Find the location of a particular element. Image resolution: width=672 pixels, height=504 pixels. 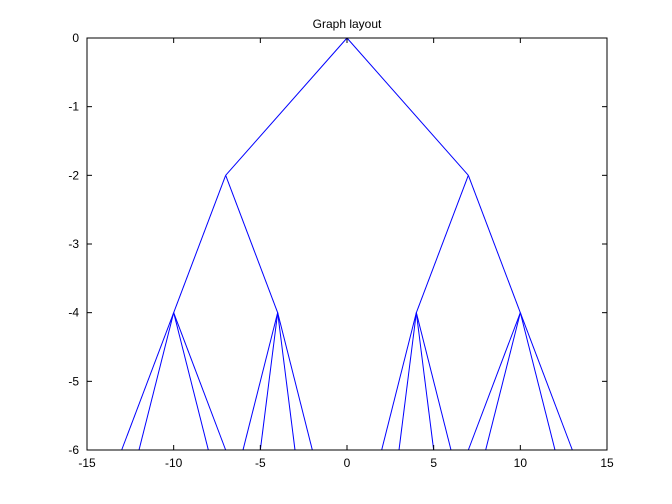

edge-LL-LL1 is located at coordinates (148, 381).